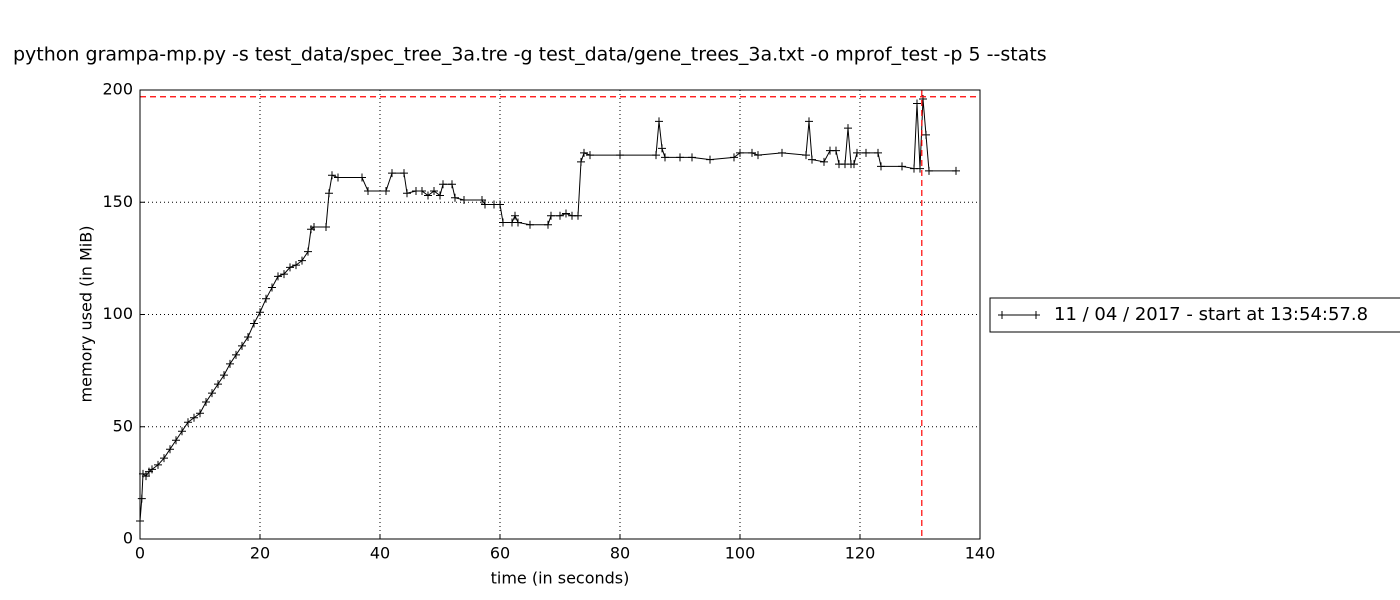  Describe the element at coordinates (380, 553) in the screenshot. I see `x-tick-label: 40` at that location.